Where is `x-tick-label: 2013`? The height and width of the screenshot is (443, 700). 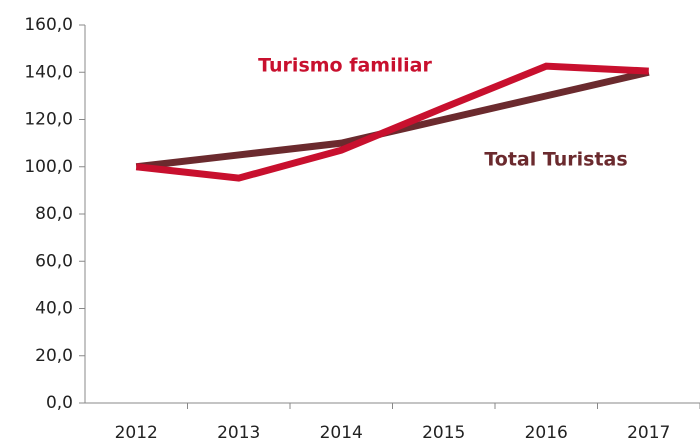
x-tick-label: 2013 is located at coordinates (238, 433).